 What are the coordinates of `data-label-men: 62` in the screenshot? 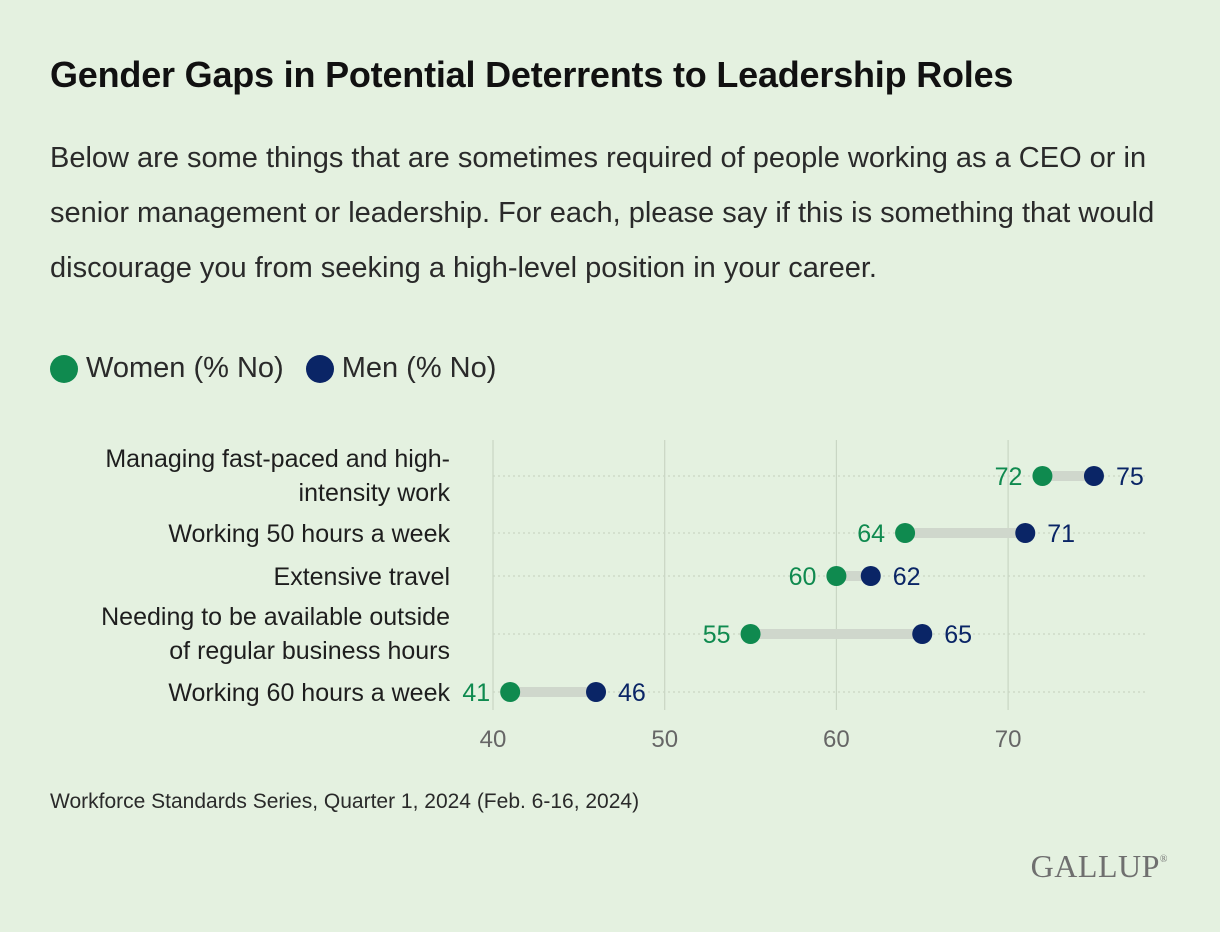 It's located at (907, 577).